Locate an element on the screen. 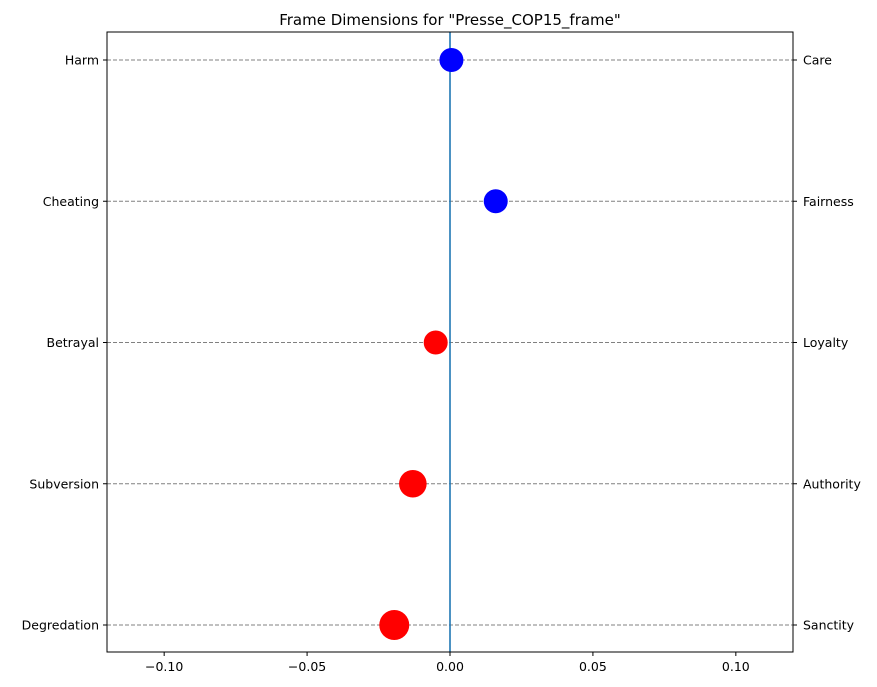 The image size is (877, 687). x-tick-label: −0.10 is located at coordinates (164, 666).